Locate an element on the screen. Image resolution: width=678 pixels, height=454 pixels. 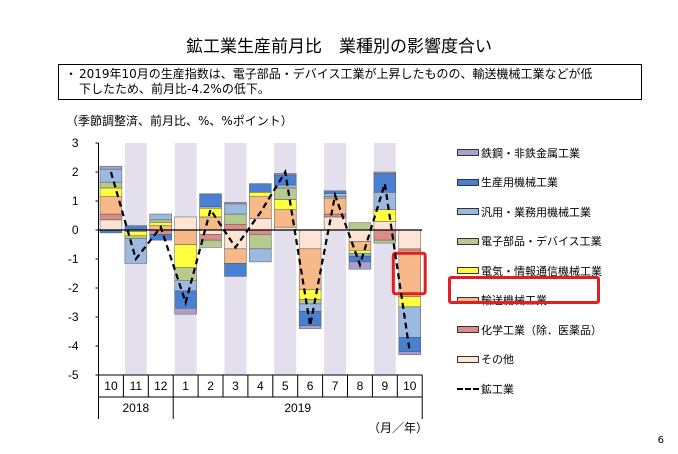
page-number: 6 is located at coordinates (660, 440).